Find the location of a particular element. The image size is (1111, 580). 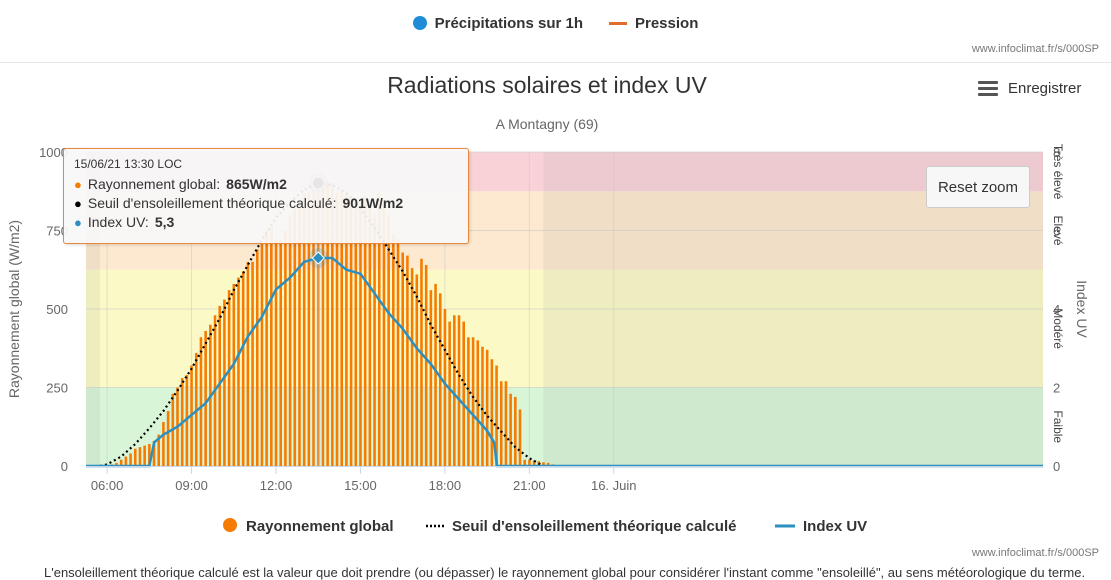

y2-tick-label: 4 is located at coordinates (1056, 309).